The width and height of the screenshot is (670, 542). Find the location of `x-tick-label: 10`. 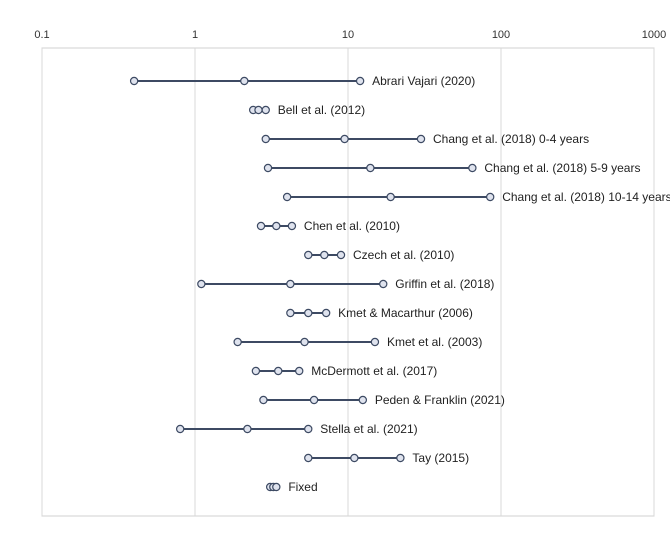

x-tick-label: 10 is located at coordinates (348, 35).